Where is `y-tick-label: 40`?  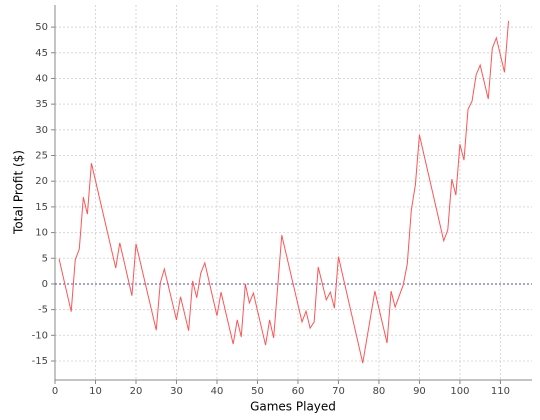
y-tick-label: 40 is located at coordinates (41, 78).